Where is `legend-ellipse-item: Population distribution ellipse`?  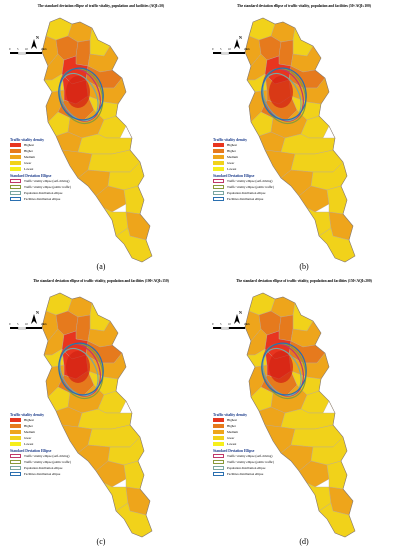 legend-ellipse-item: Population distribution ellipse is located at coordinates (40, 468).